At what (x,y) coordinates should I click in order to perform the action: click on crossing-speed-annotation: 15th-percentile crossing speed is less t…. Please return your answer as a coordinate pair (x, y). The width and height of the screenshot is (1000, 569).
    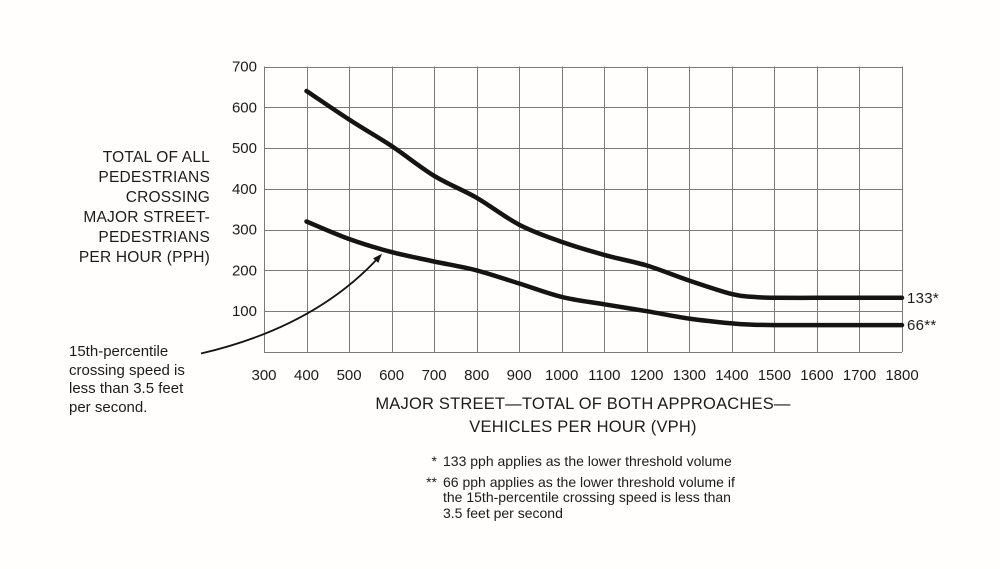
    Looking at the image, I should click on (139, 380).